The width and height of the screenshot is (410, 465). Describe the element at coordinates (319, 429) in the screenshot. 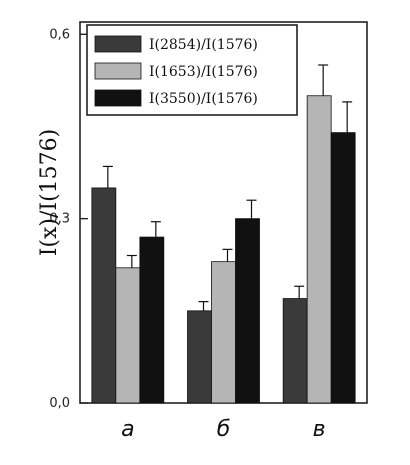

I see `x-category-label: в` at that location.